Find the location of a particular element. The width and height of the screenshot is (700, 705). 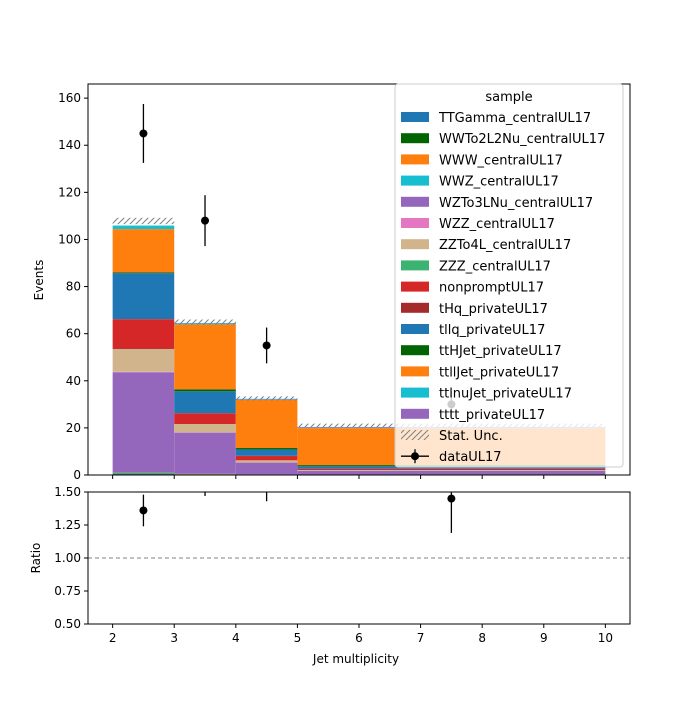

y-axis-label: Events is located at coordinates (39, 280).